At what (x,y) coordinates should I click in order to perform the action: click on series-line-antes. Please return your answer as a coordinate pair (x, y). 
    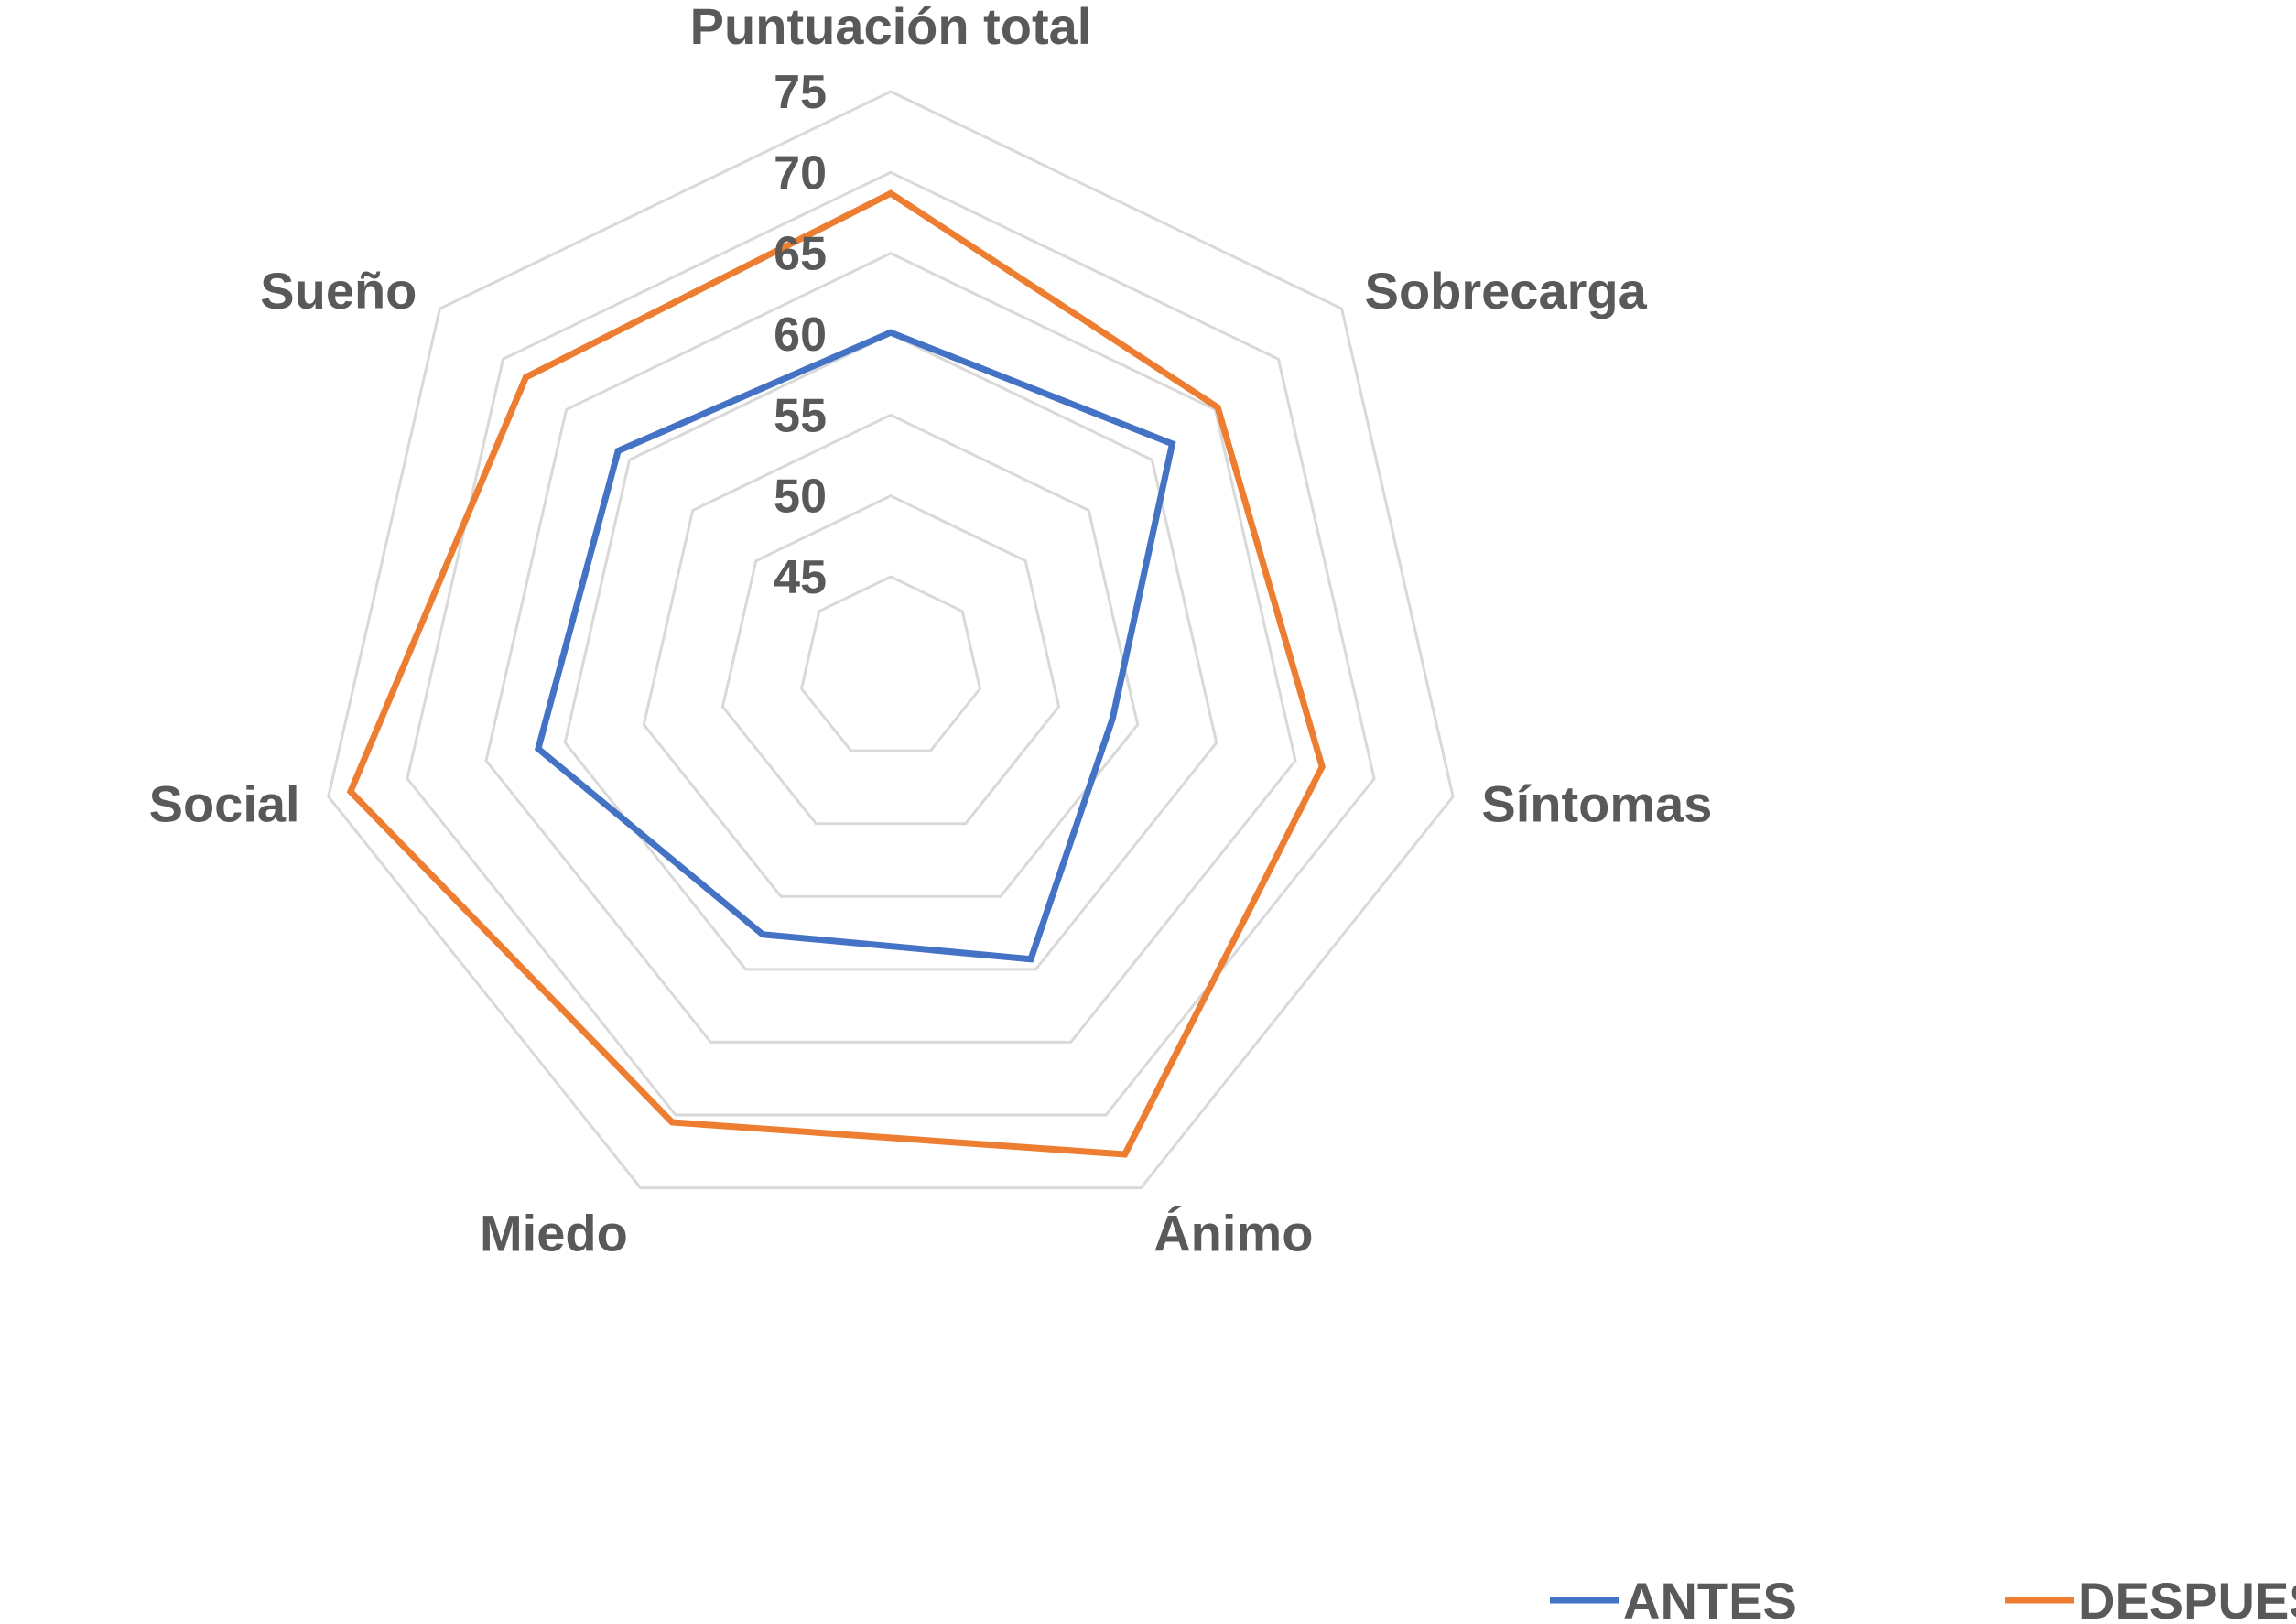
    Looking at the image, I should click on (855, 646).